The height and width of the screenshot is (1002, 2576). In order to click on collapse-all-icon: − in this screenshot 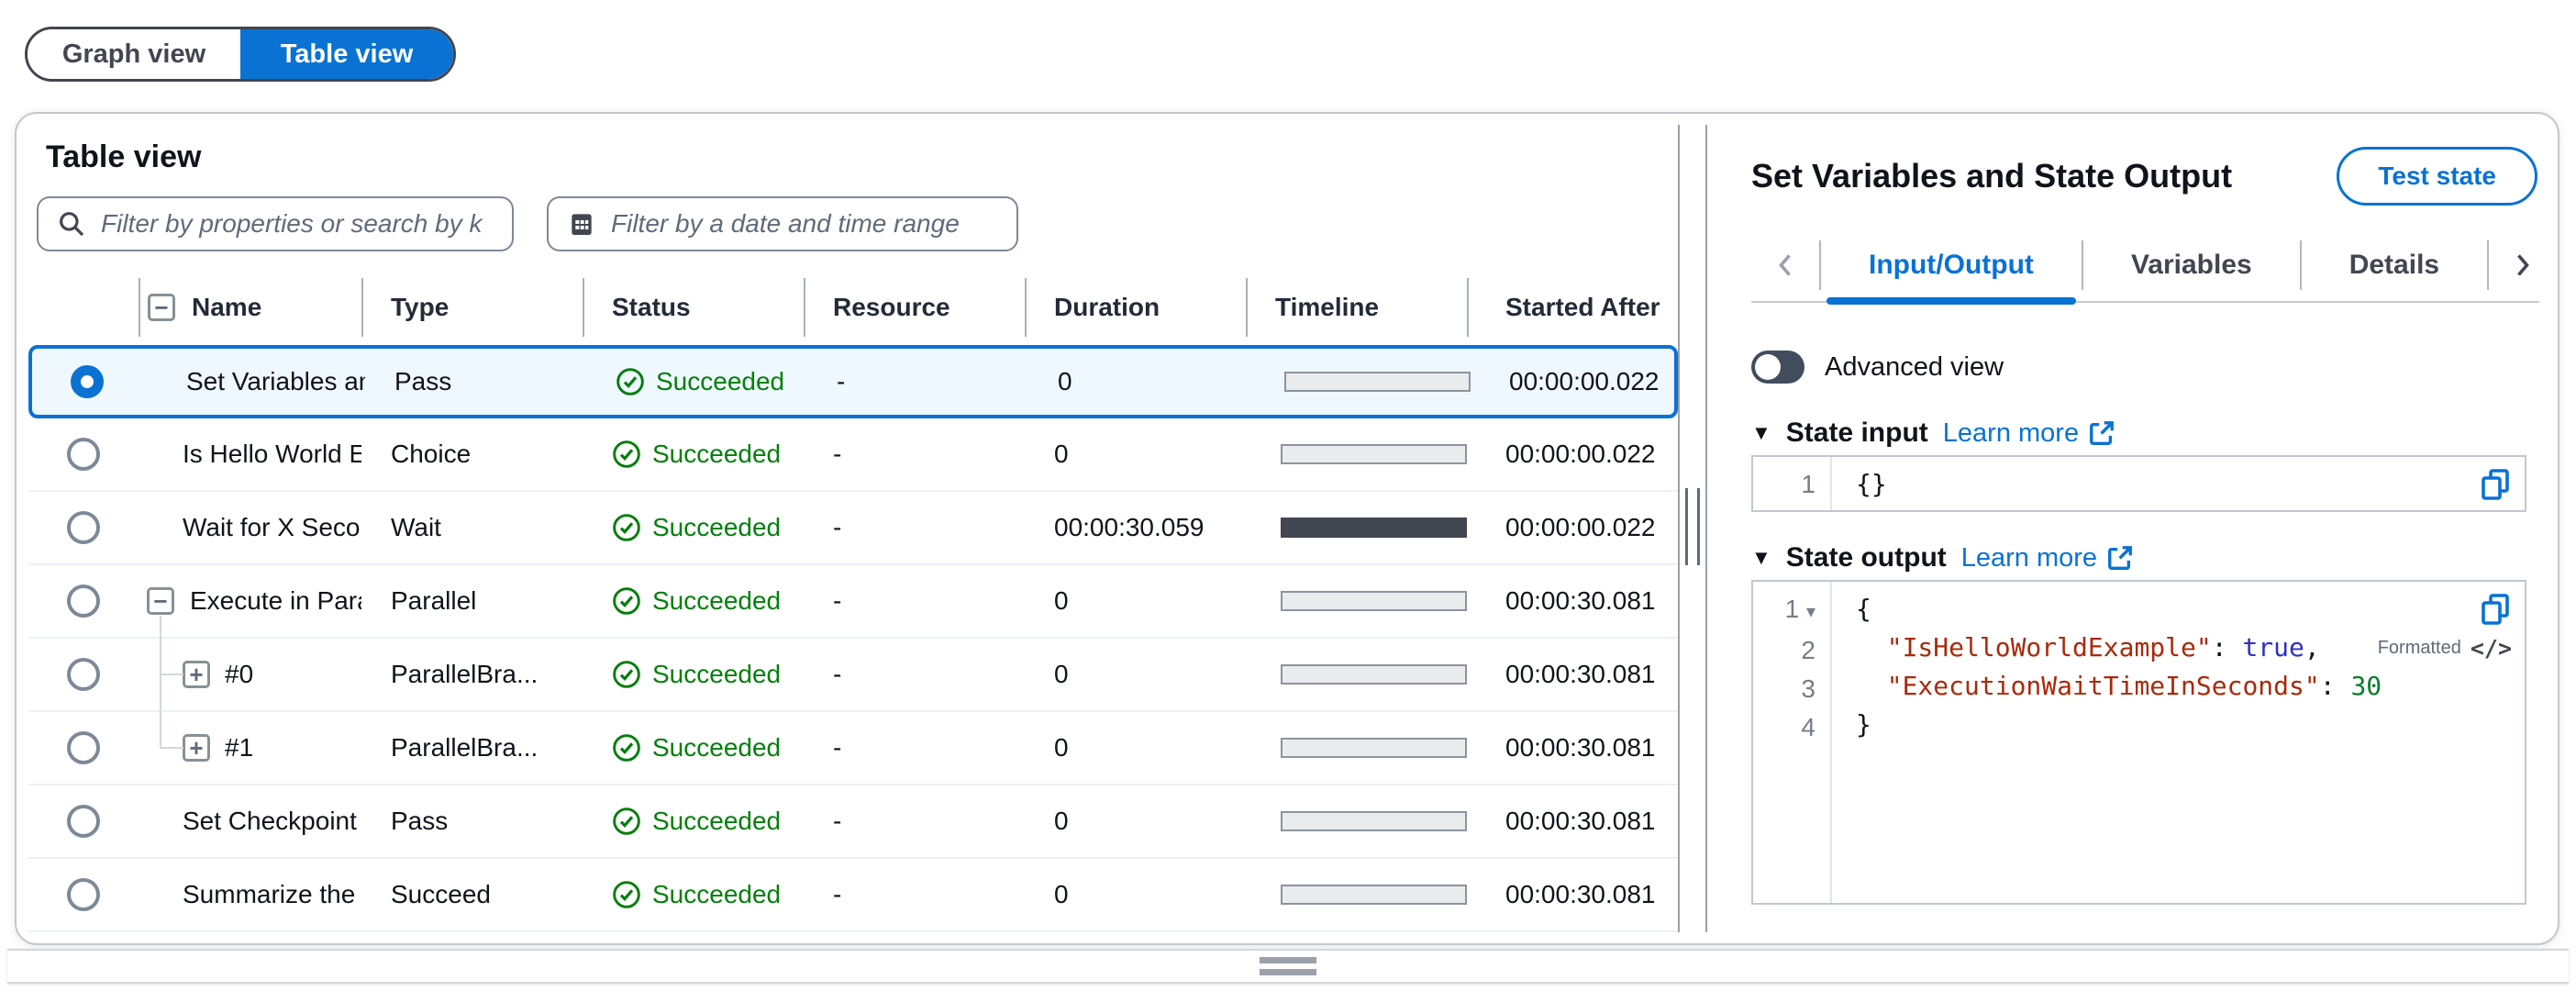, I will do `click(161, 307)`.